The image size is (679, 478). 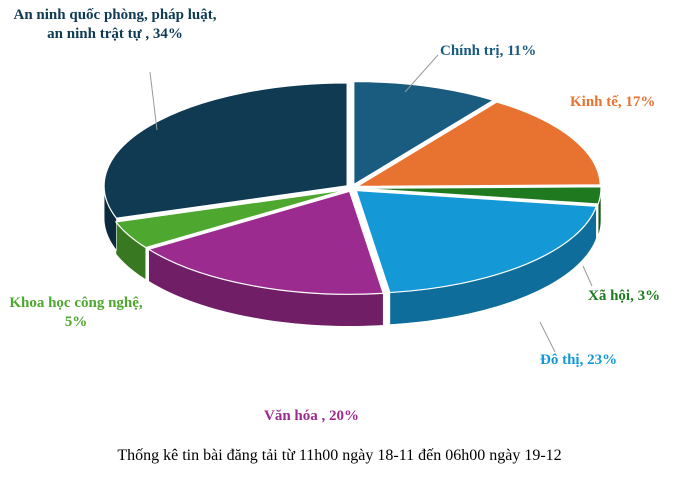 What do you see at coordinates (613, 102) in the screenshot?
I see `data-label: Kinh tế, 17%` at bounding box center [613, 102].